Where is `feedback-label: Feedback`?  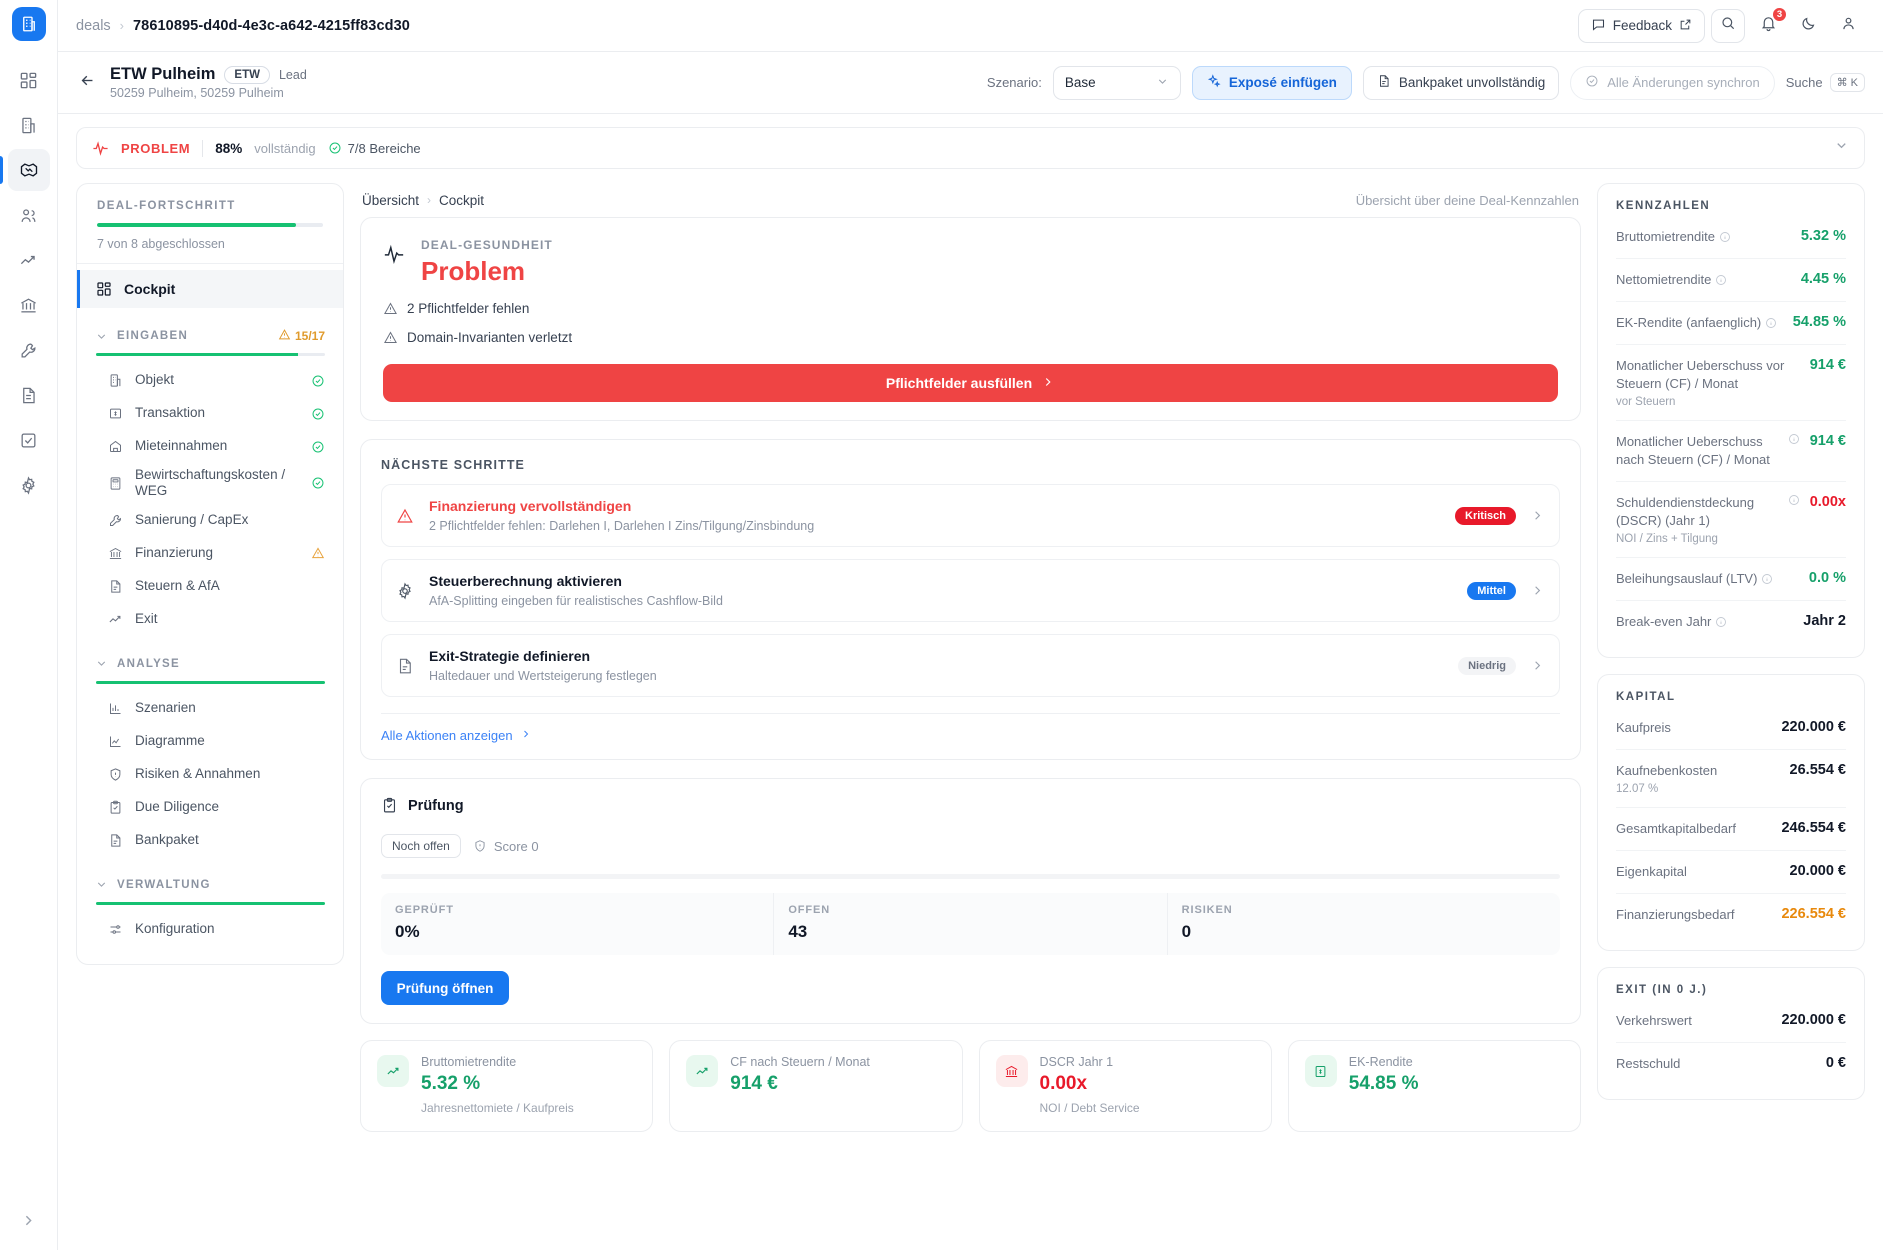 feedback-label: Feedback is located at coordinates (1642, 25).